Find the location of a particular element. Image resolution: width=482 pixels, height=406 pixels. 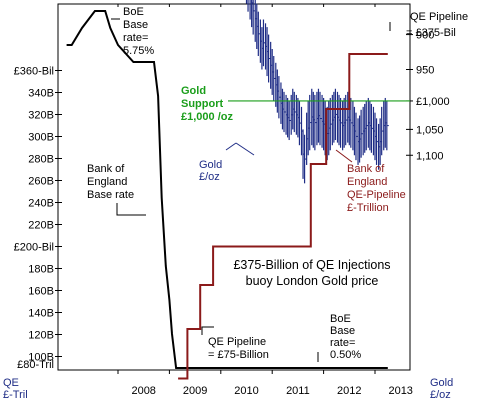

left-tick-label: £200-Bil is located at coordinates (34, 248).